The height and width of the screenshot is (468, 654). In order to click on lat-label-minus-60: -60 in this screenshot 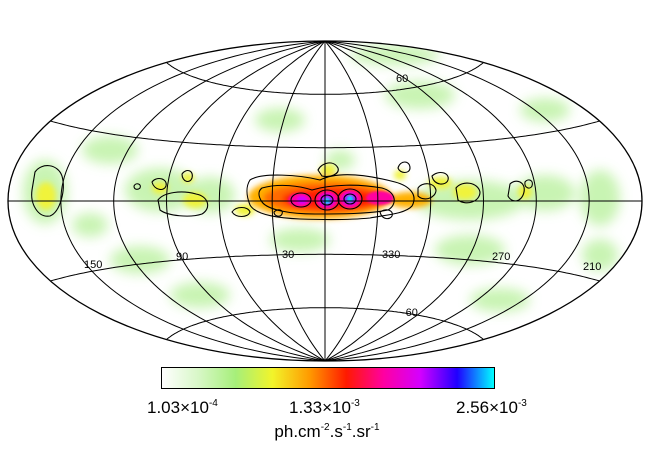, I will do `click(410, 313)`.